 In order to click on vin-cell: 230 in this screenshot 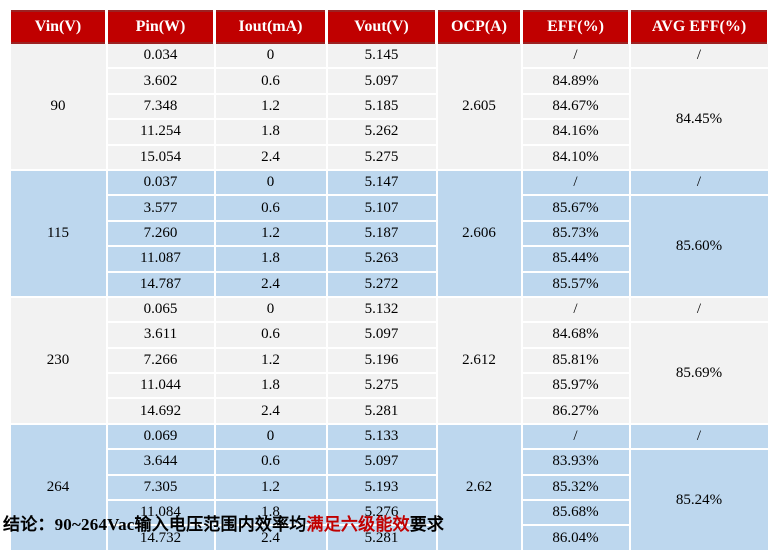, I will do `click(58, 360)`.